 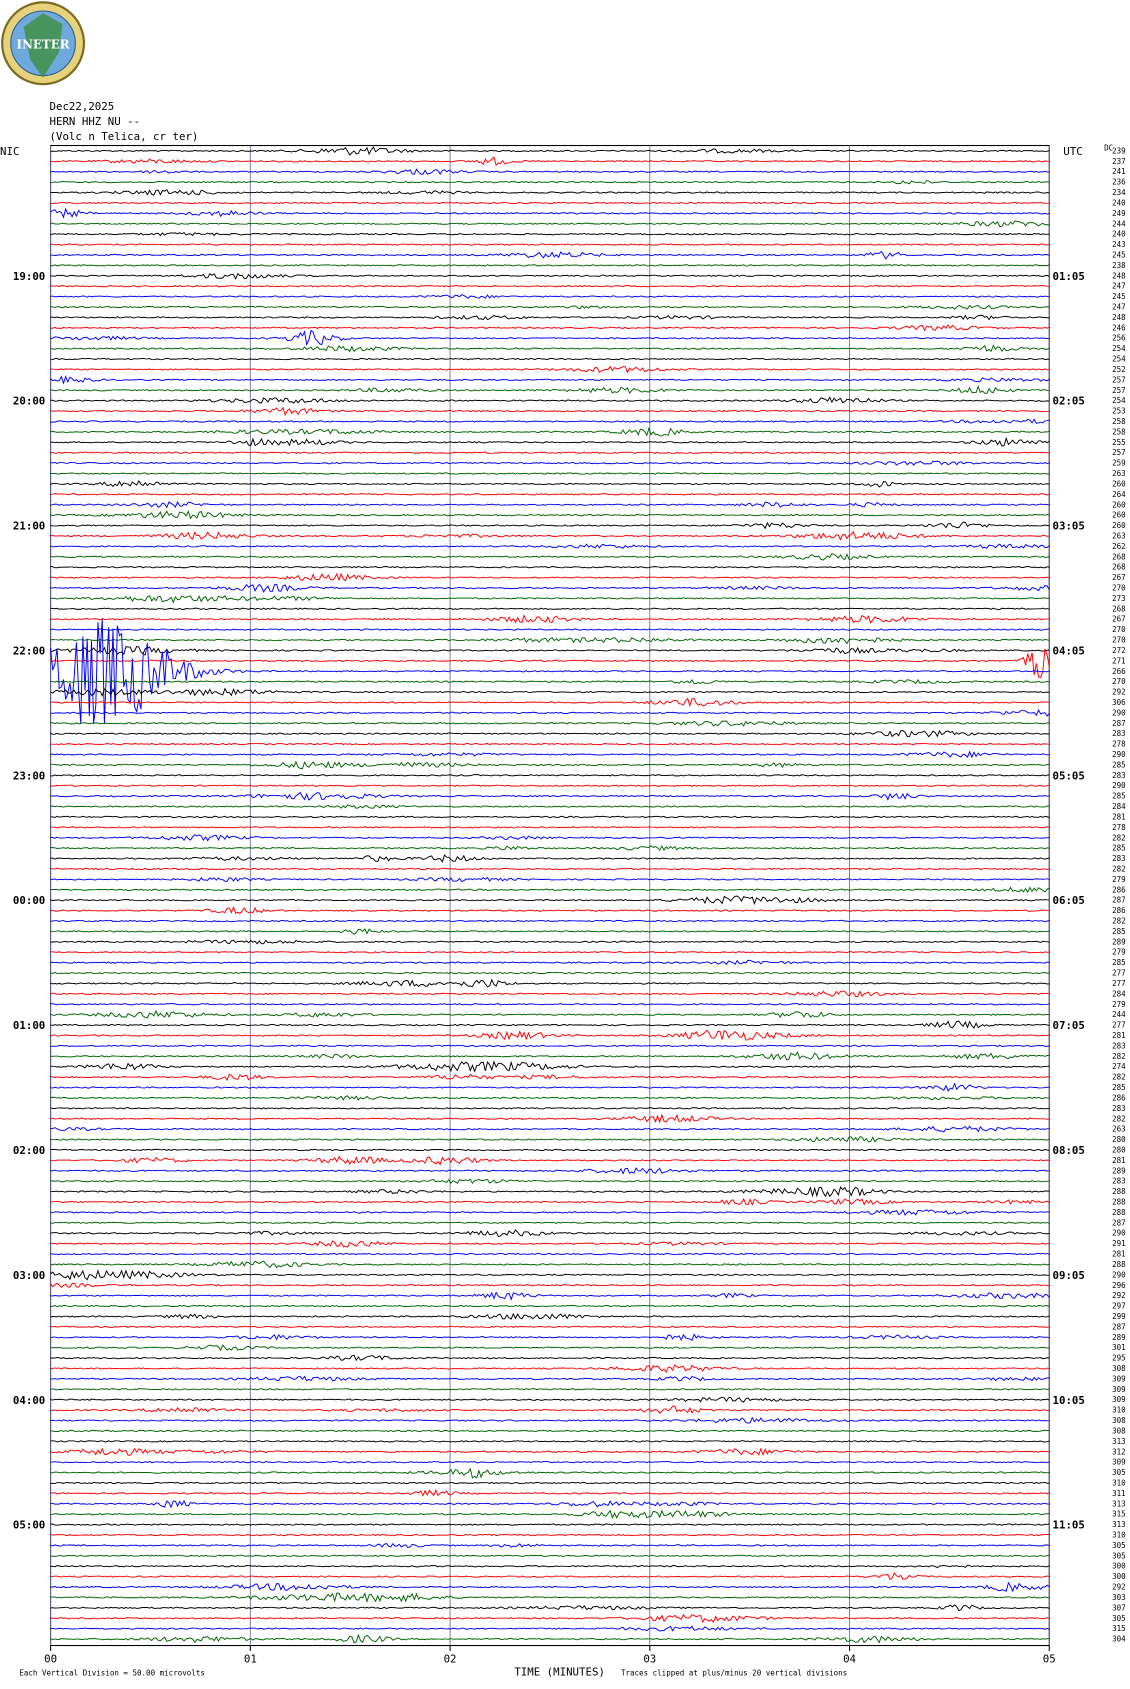 What do you see at coordinates (1119, 556) in the screenshot?
I see `offset-label: 268` at bounding box center [1119, 556].